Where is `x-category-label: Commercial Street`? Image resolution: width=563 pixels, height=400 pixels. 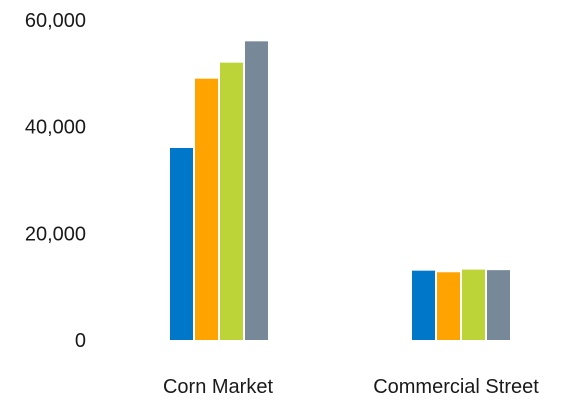 x-category-label: Commercial Street is located at coordinates (456, 387).